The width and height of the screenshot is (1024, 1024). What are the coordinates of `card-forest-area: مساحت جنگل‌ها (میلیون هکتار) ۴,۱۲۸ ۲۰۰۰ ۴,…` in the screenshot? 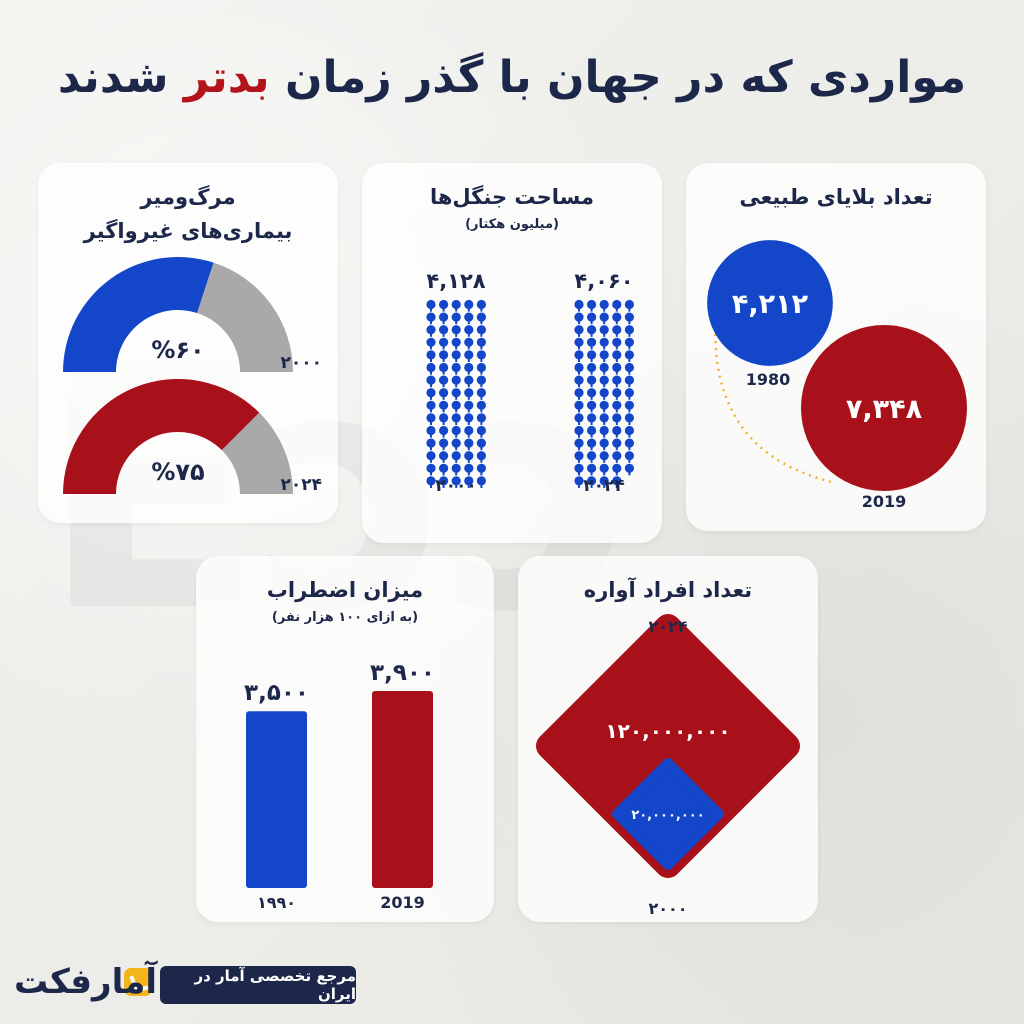 It's located at (512, 353).